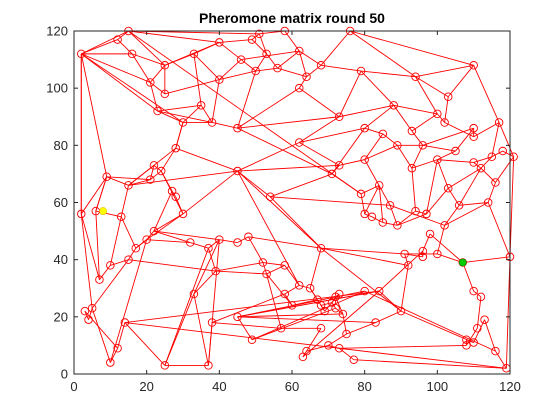  Describe the element at coordinates (103, 211) in the screenshot. I see `start-node-marker` at that location.